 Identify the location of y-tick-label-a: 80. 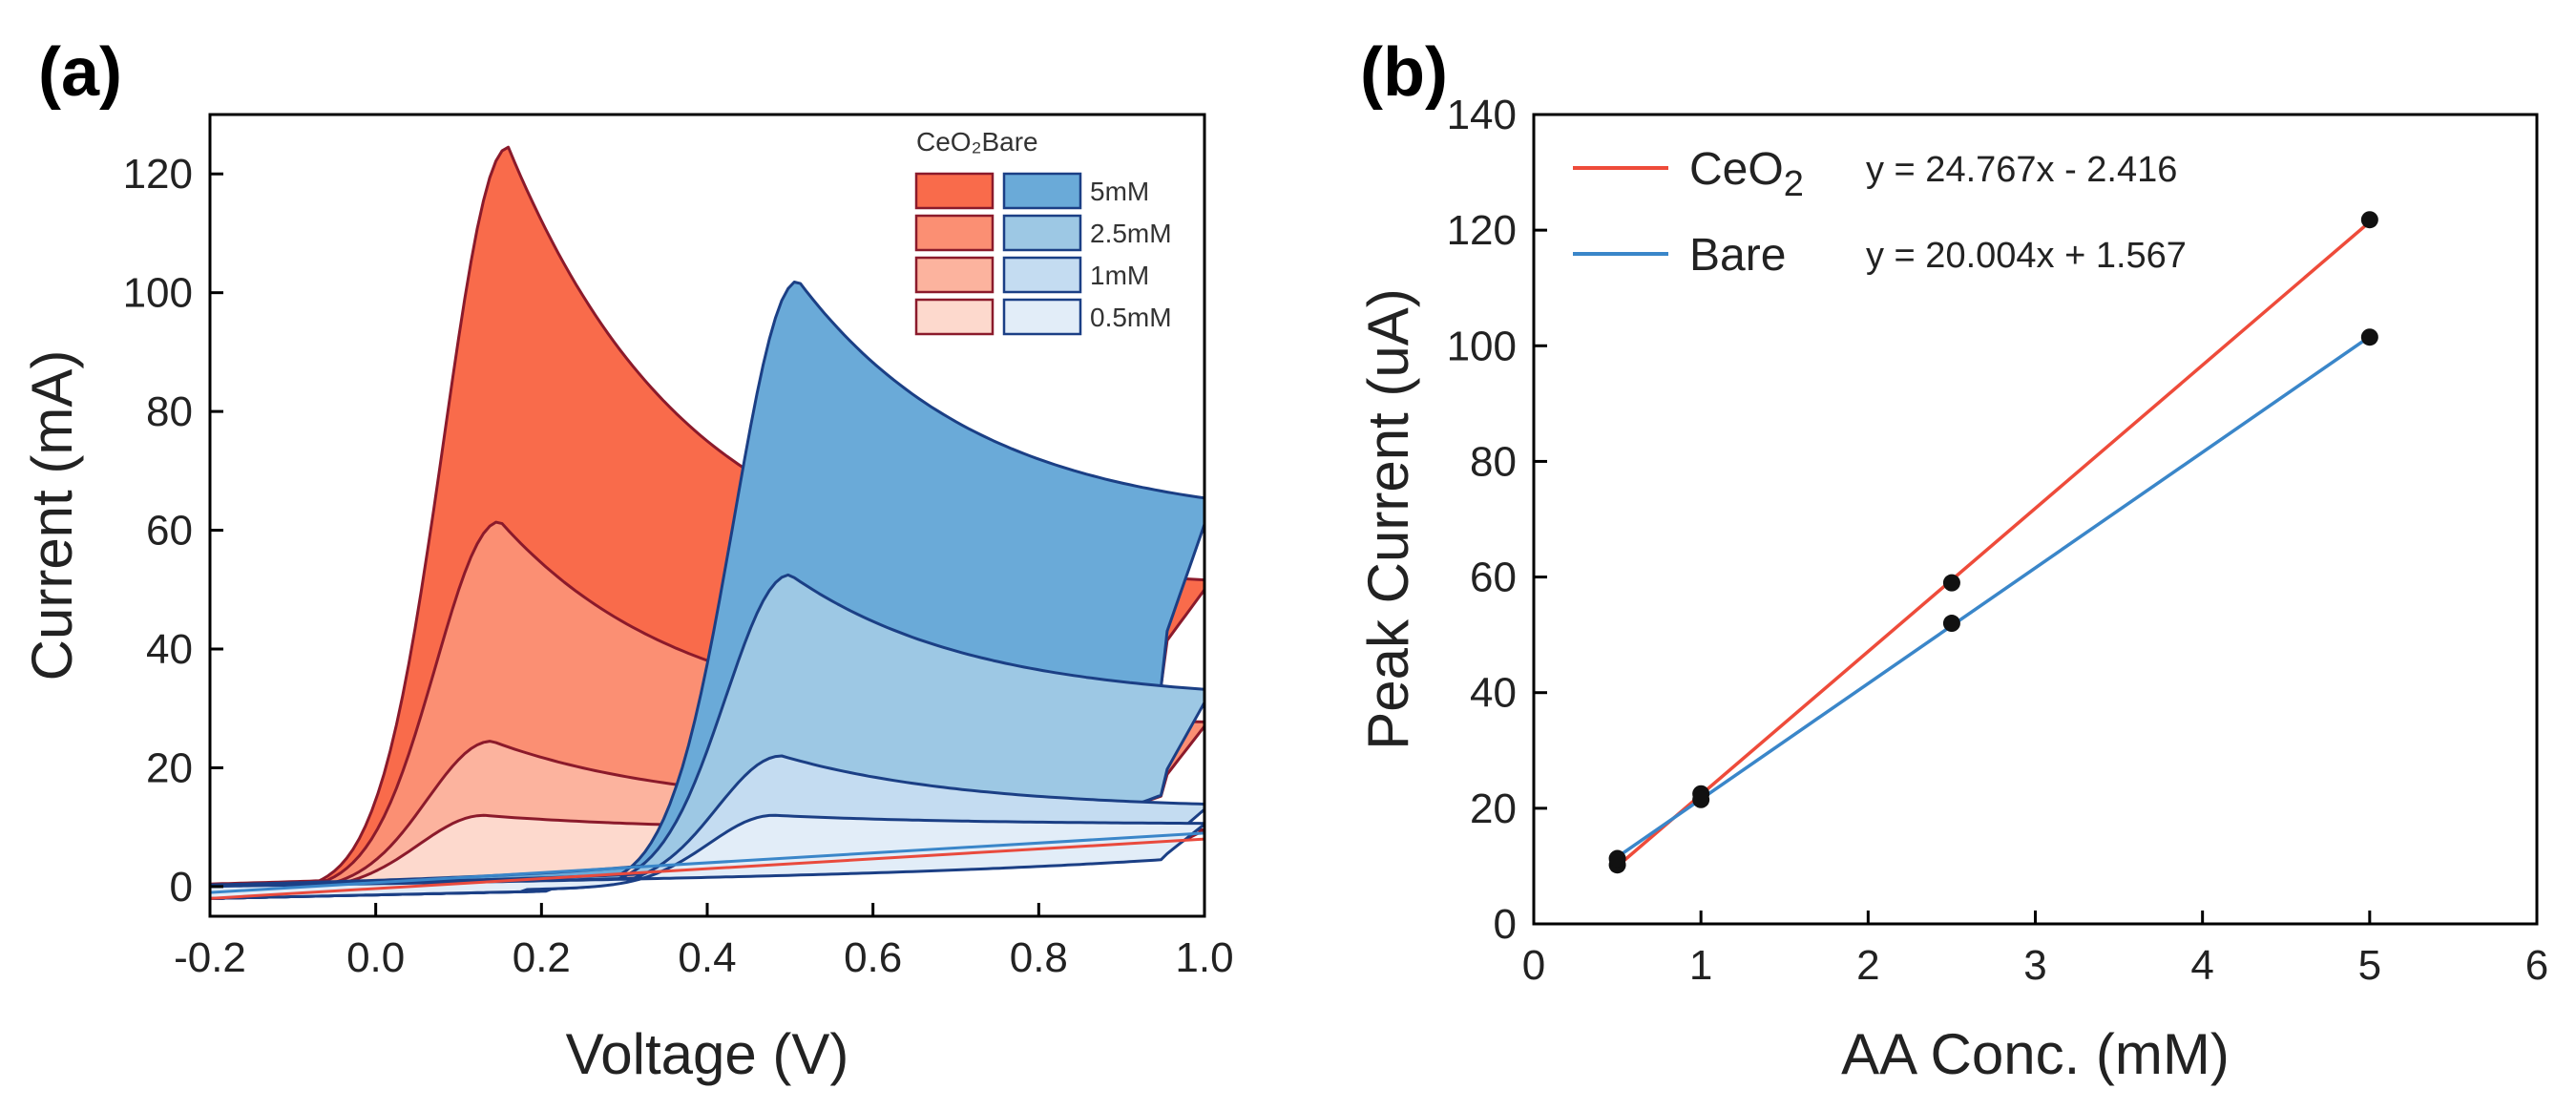
(169, 411).